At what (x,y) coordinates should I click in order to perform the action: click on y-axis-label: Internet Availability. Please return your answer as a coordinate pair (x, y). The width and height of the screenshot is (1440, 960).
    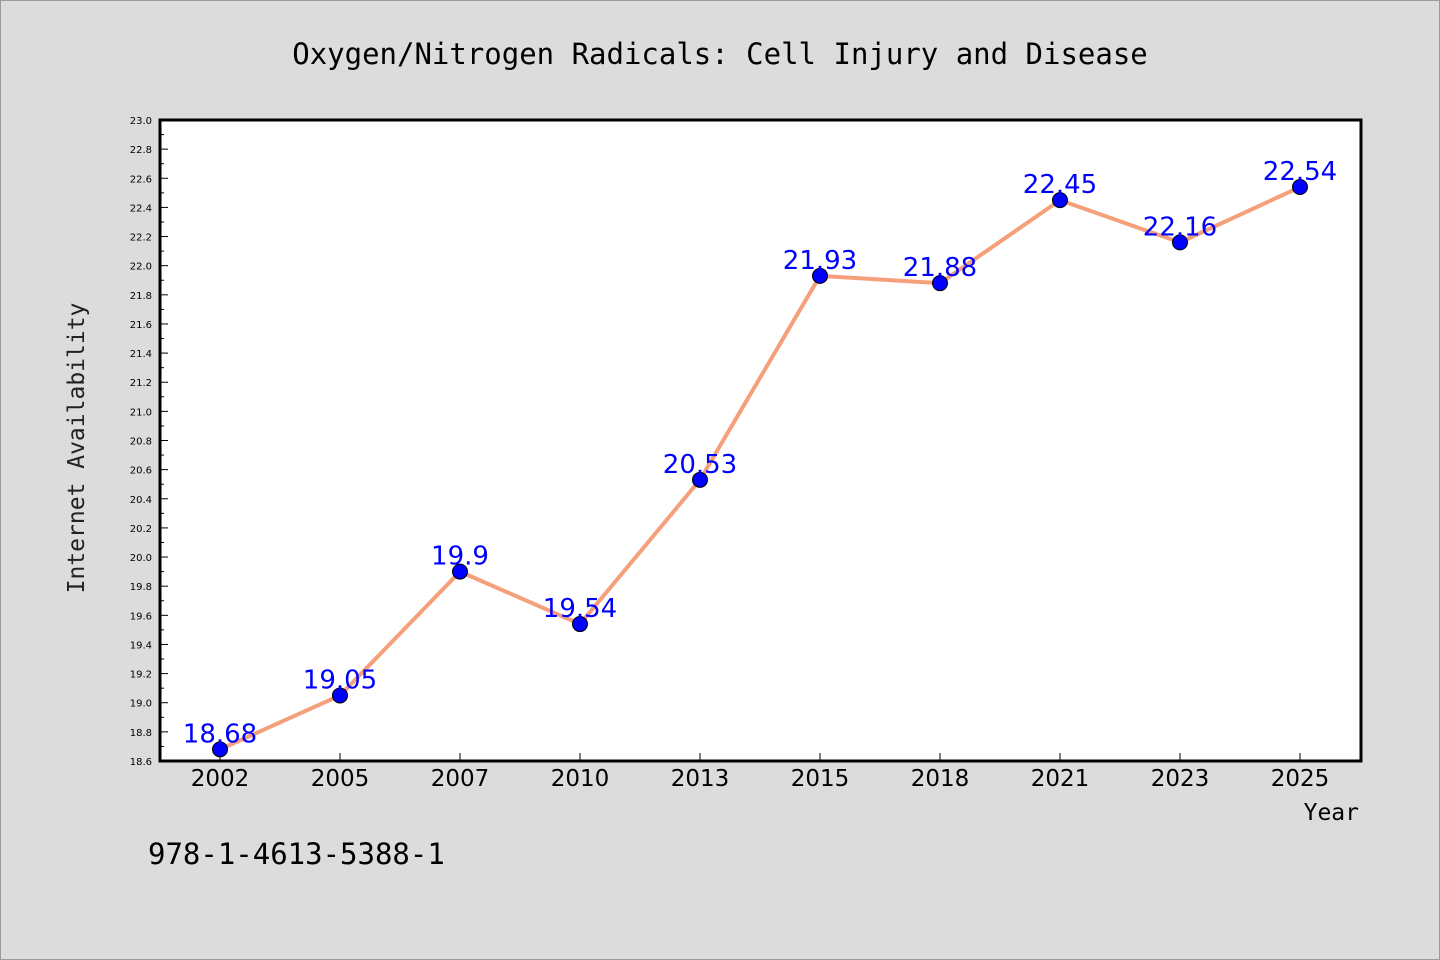
    Looking at the image, I should click on (77, 448).